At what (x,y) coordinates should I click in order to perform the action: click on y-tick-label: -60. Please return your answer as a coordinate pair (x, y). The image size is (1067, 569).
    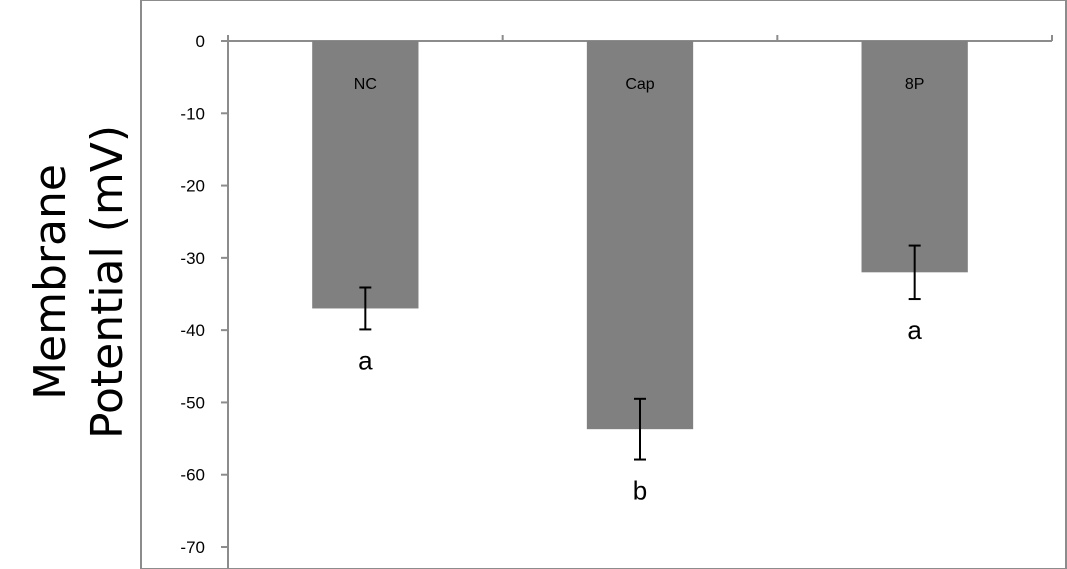
    Looking at the image, I should click on (192, 475).